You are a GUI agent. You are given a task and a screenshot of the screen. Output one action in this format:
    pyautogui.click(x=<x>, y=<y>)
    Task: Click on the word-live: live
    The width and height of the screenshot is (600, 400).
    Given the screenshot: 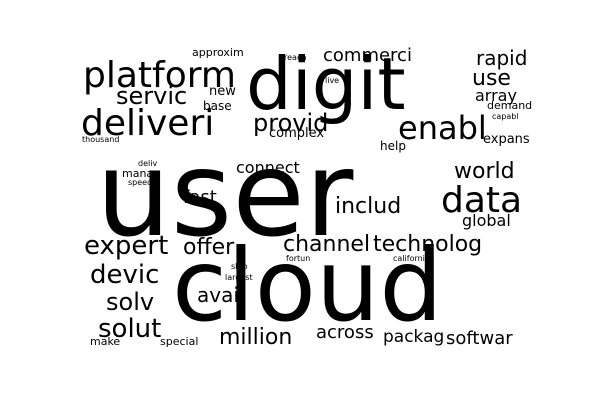 What is the action you would take?
    pyautogui.click(x=332, y=80)
    